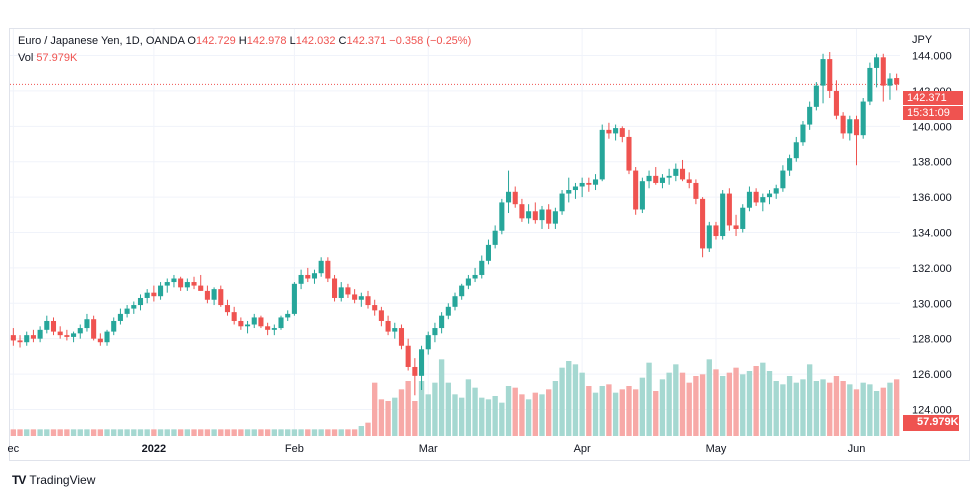 The image size is (979, 498). What do you see at coordinates (62, 480) in the screenshot?
I see `brand-name: TradingView` at bounding box center [62, 480].